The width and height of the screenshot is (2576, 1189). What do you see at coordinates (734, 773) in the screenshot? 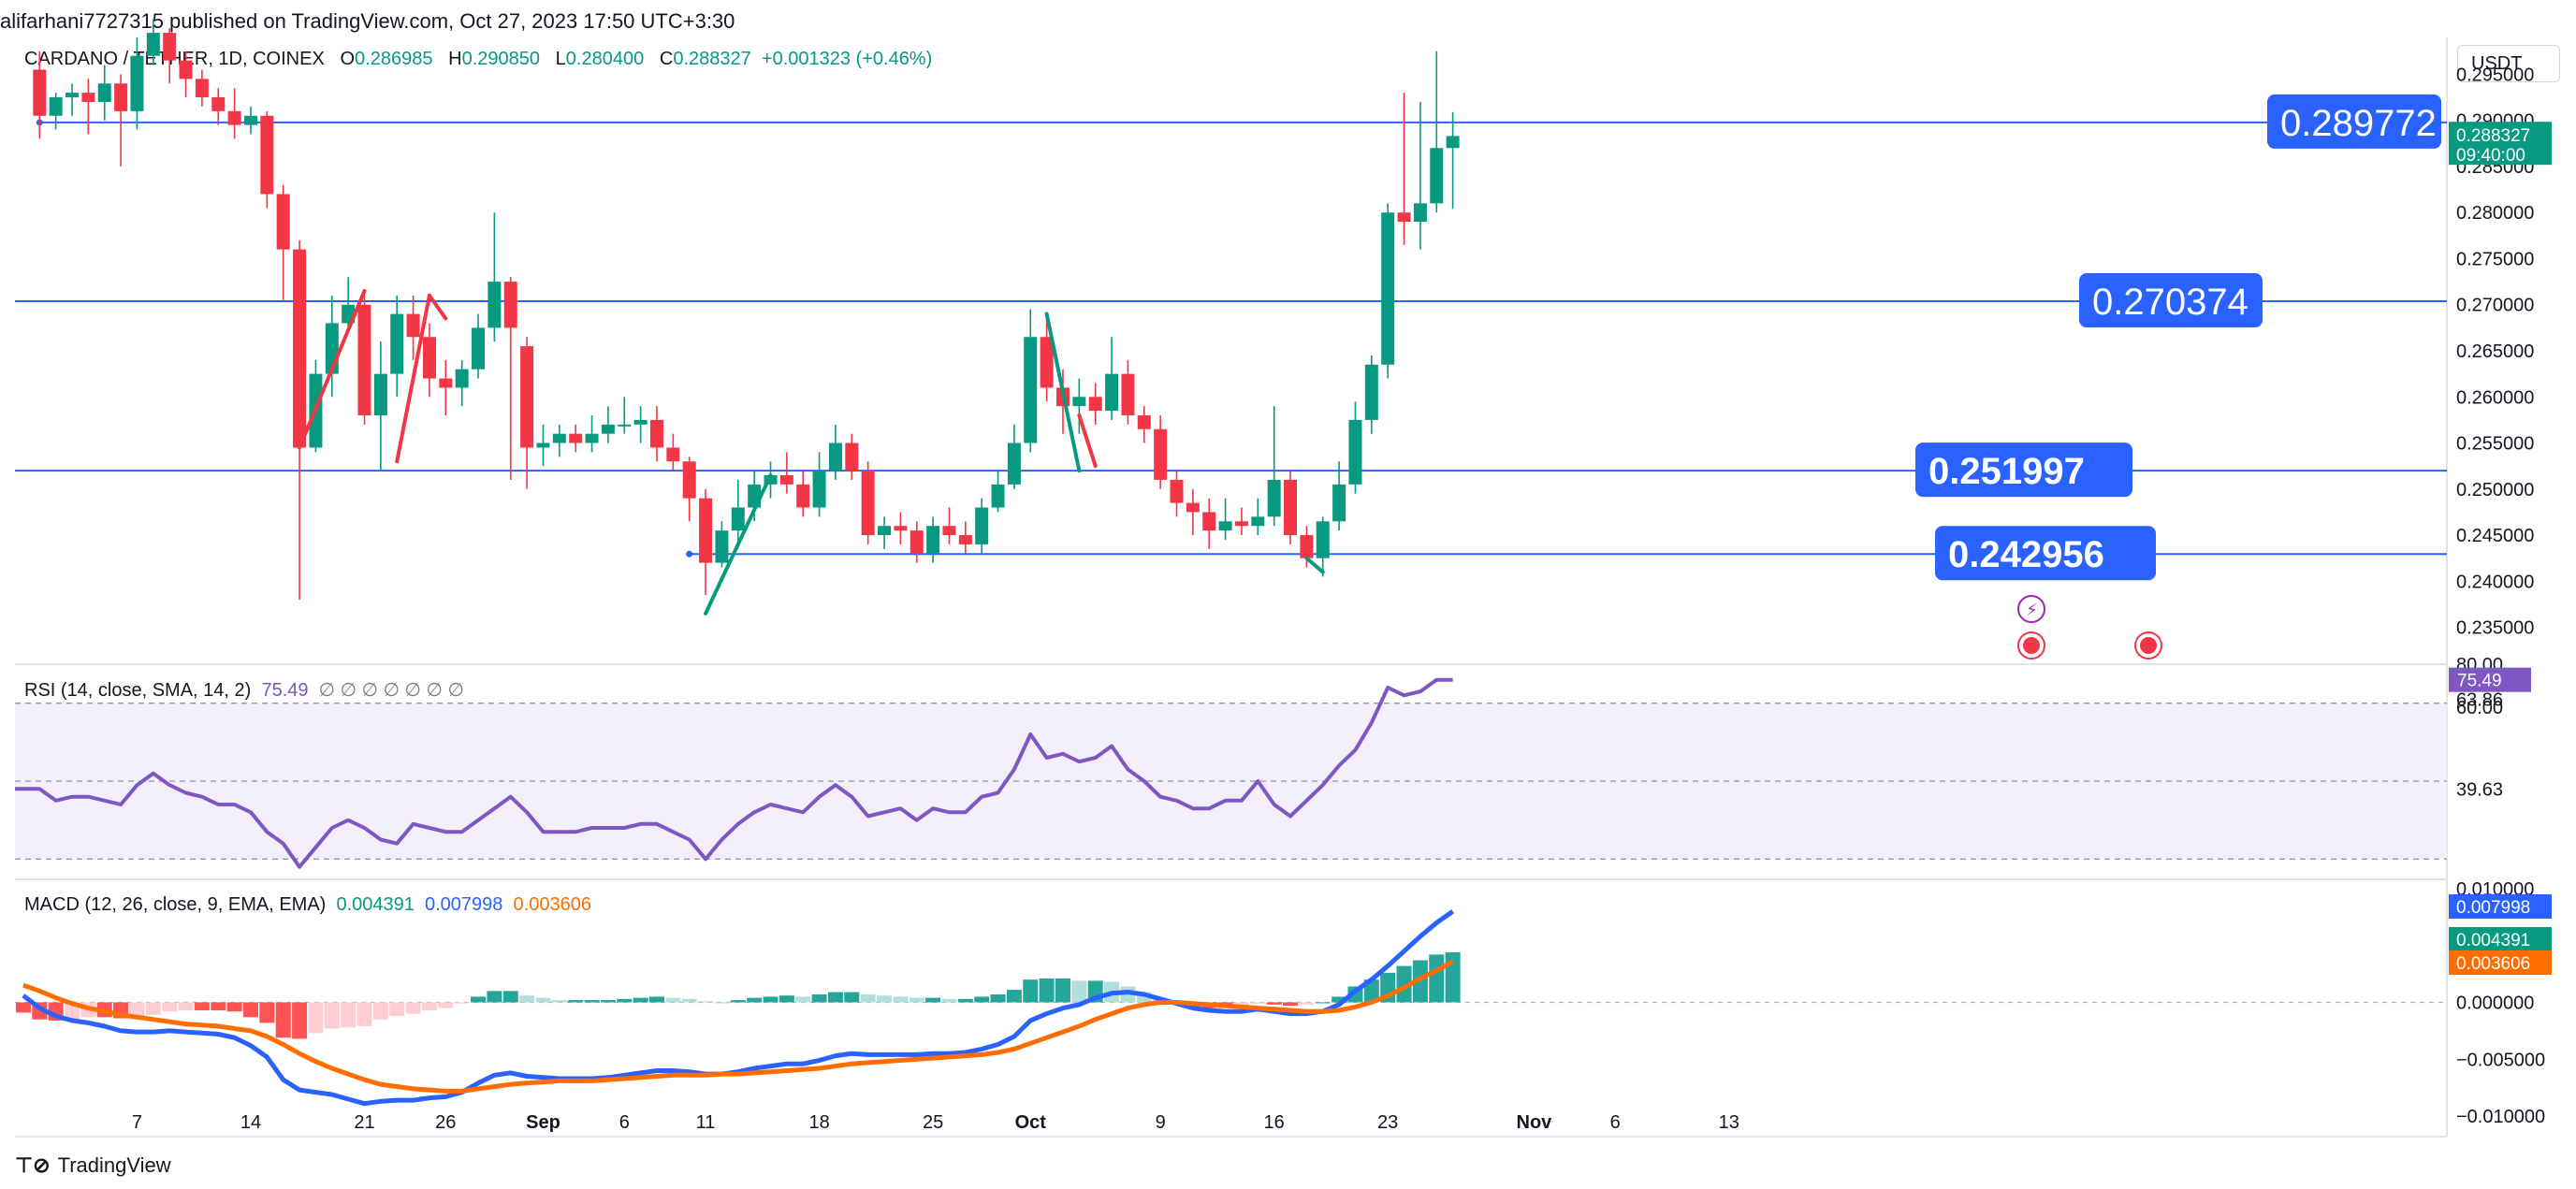
I see `rsi-line` at bounding box center [734, 773].